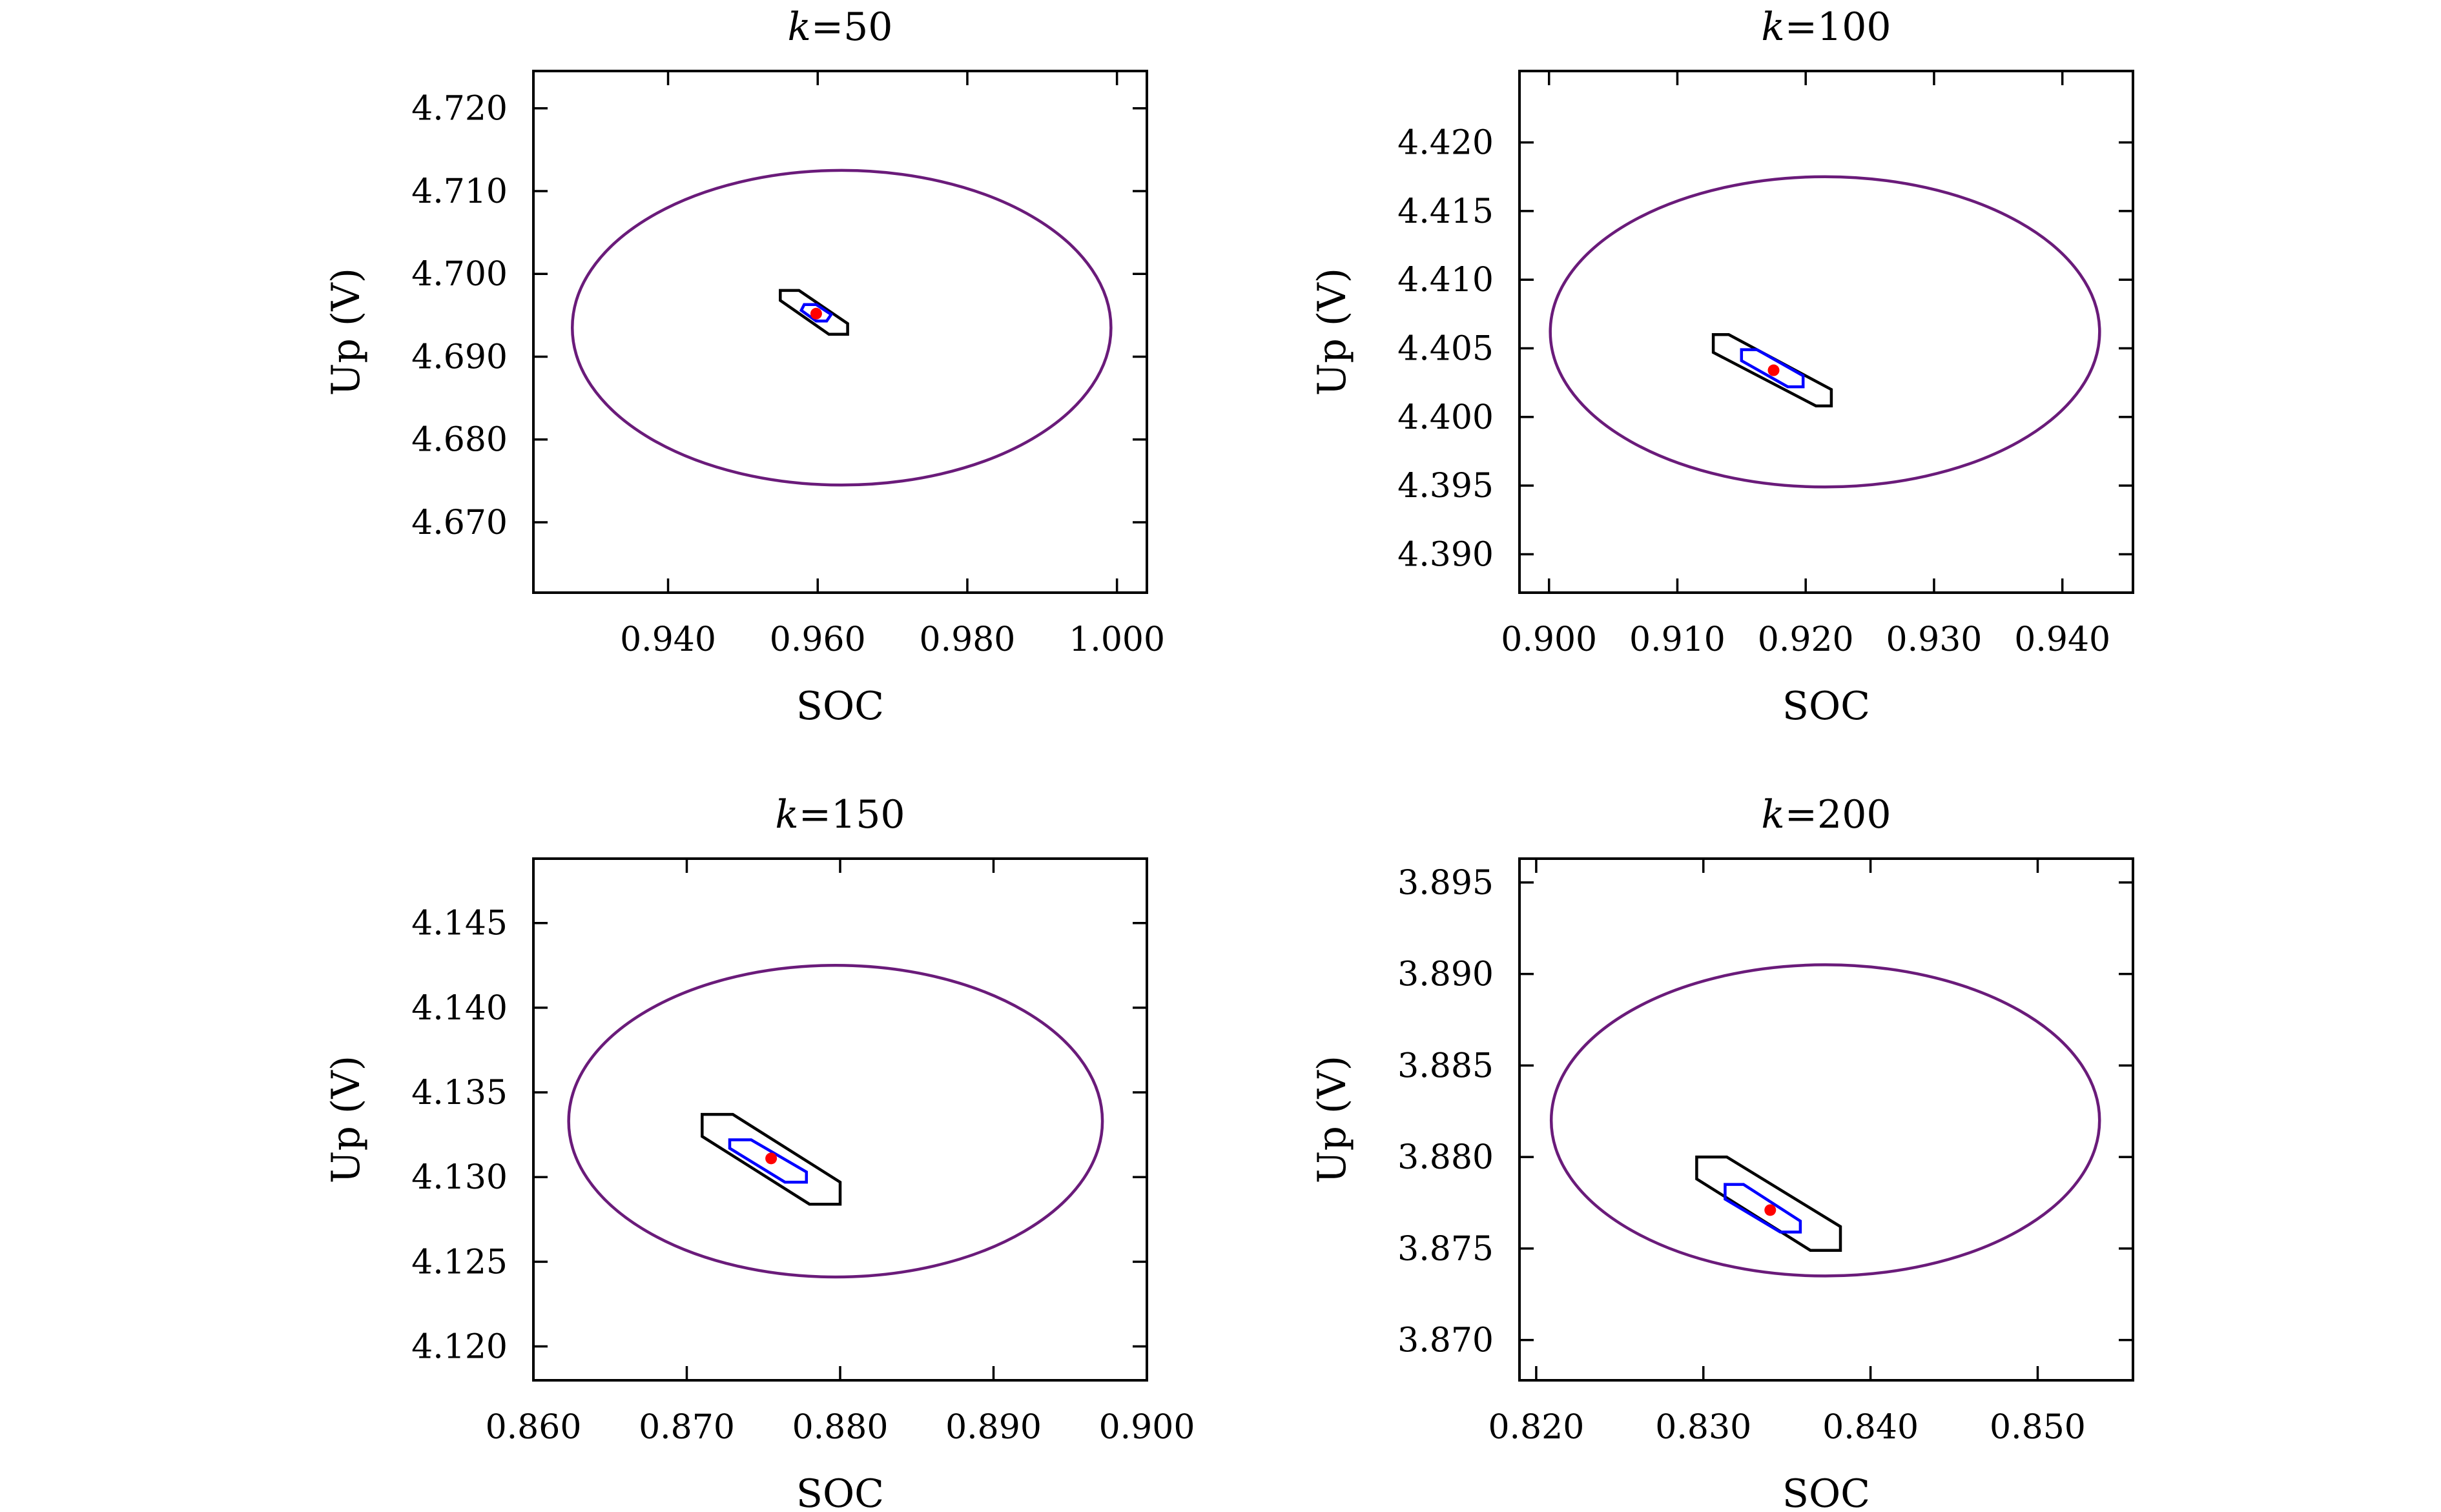  Describe the element at coordinates (1445, 143) in the screenshot. I see `y-tick-label: 4.420` at that location.